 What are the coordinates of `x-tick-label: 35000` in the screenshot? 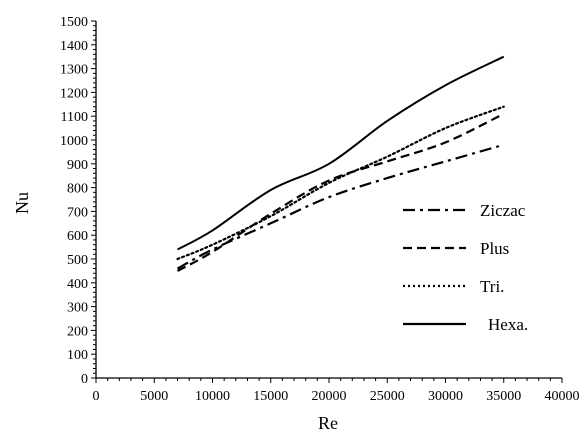 It's located at (503, 396).